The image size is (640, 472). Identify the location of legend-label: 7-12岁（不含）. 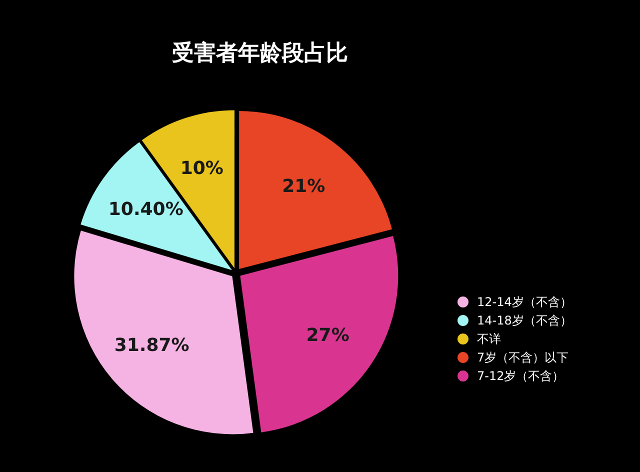
(520, 376).